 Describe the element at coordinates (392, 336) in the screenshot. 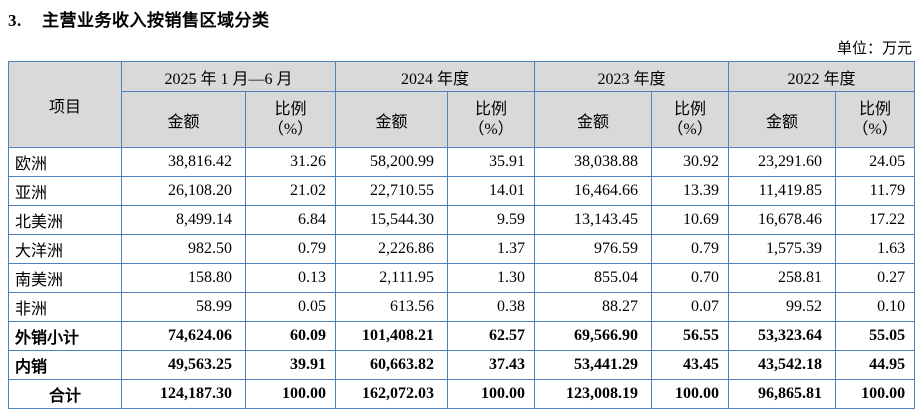

I see `amount-cell: 101,408.21` at that location.